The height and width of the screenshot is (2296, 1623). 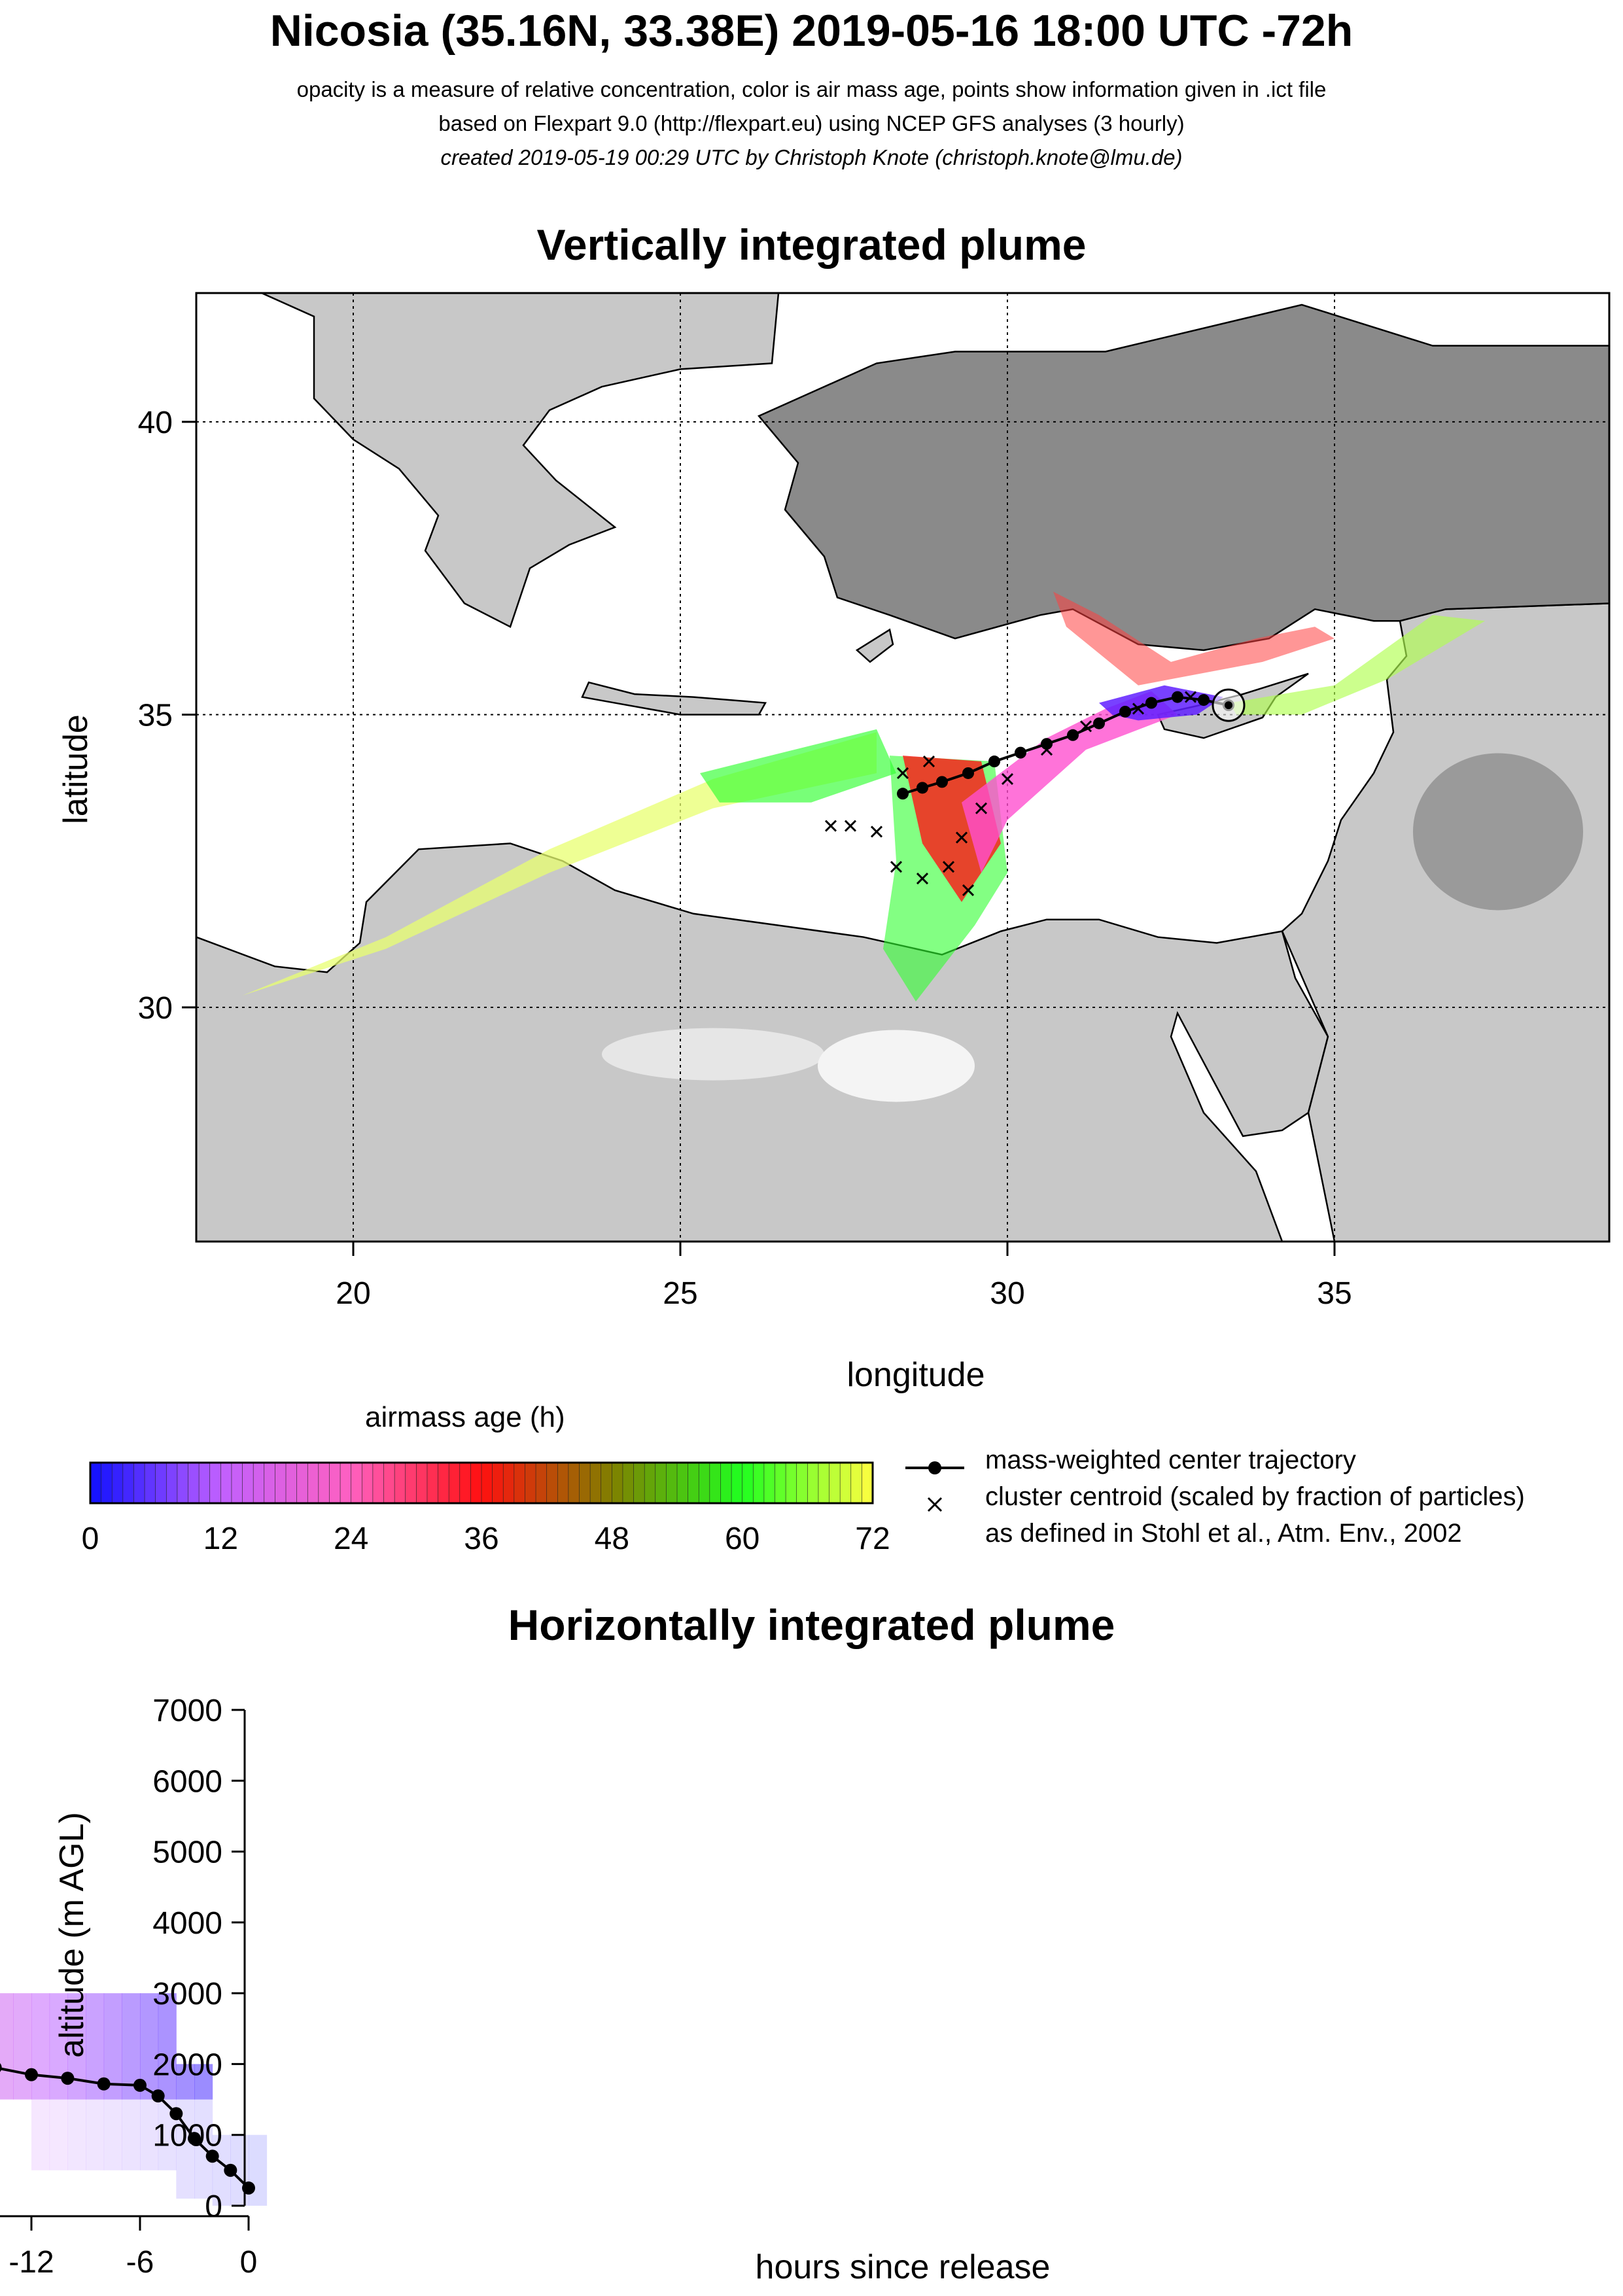 What do you see at coordinates (482, 1483) in the screenshot?
I see `colorbar-frame` at bounding box center [482, 1483].